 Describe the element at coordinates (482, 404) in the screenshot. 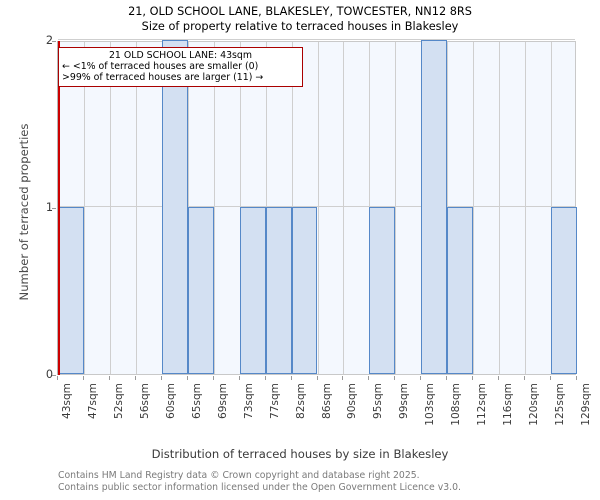

I see `x-axis-tick-label: 112sqm` at that location.